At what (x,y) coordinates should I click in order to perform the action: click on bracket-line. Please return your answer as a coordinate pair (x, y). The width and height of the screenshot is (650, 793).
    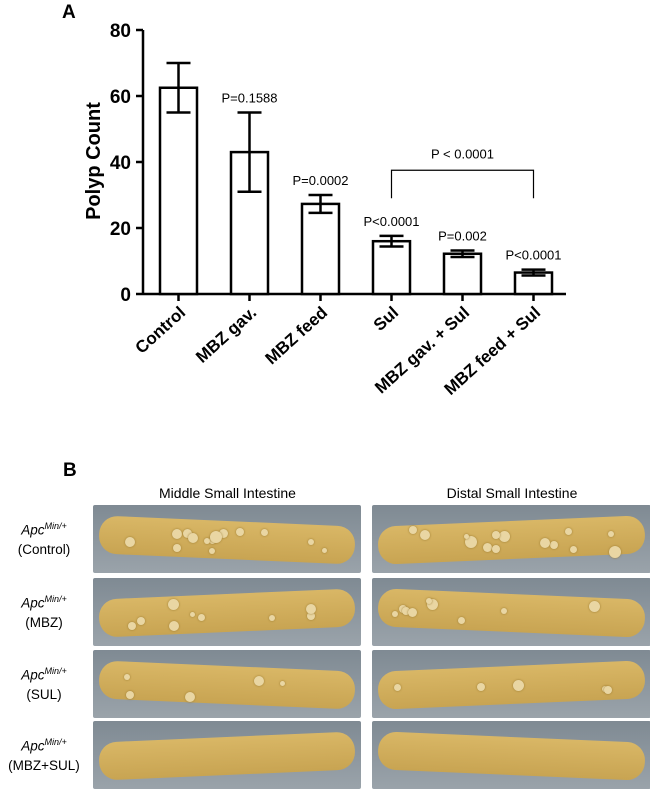
    Looking at the image, I should click on (462, 184).